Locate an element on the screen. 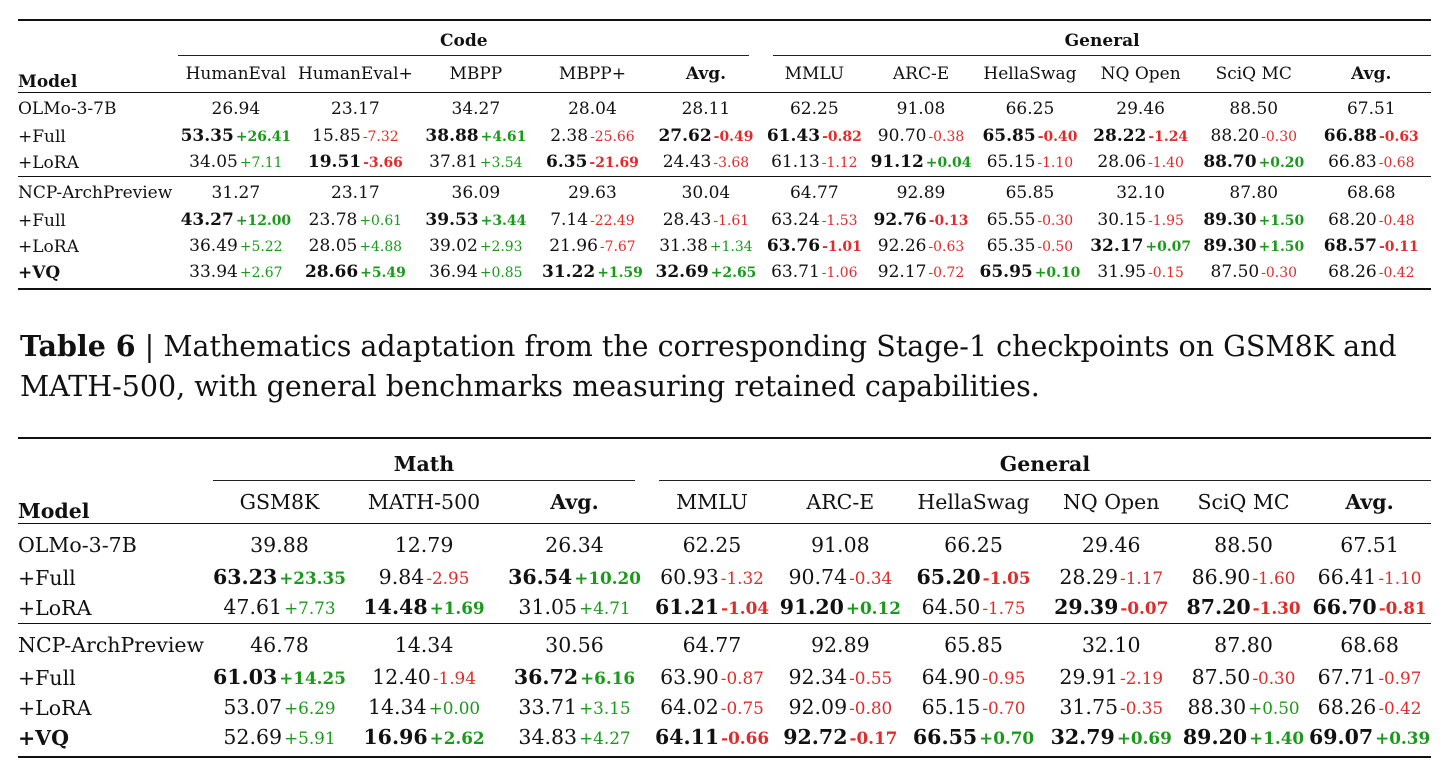 The image size is (1451, 778). value-cell: 91.20 +0.12 is located at coordinates (840, 608).